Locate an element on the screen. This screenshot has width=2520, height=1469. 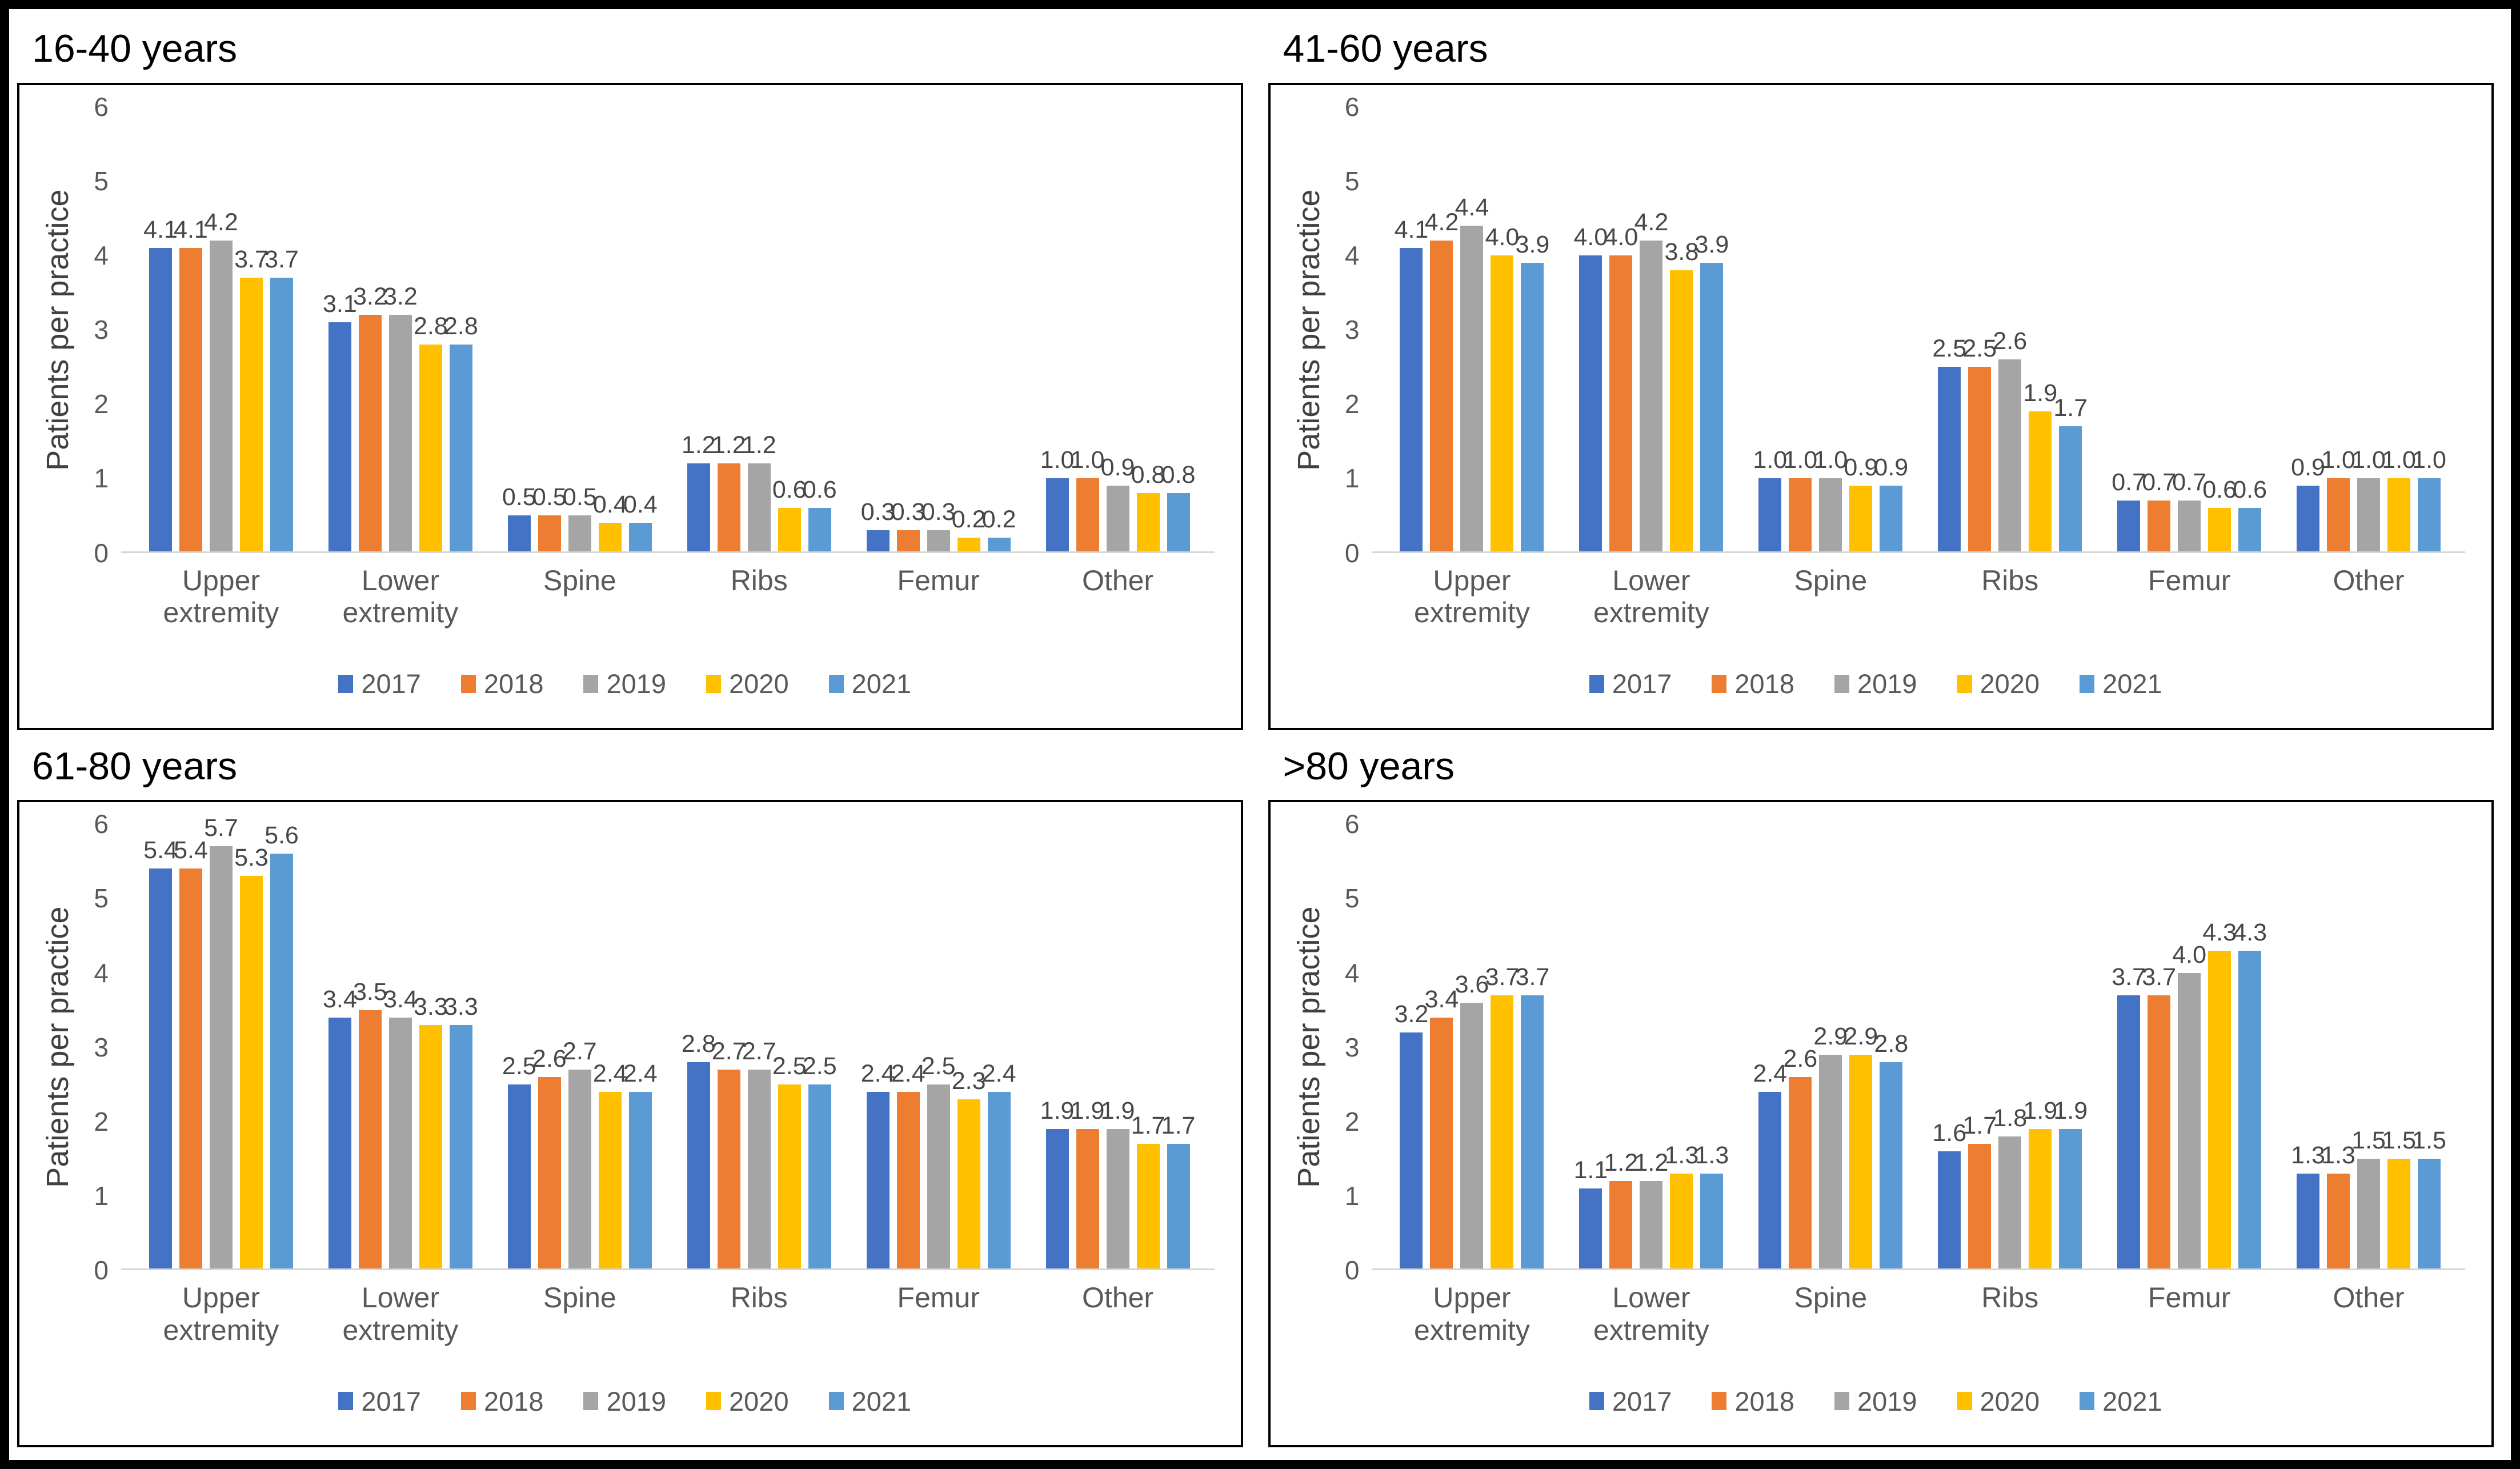
bar-2018-spine: 2.6 is located at coordinates (549, 1158).